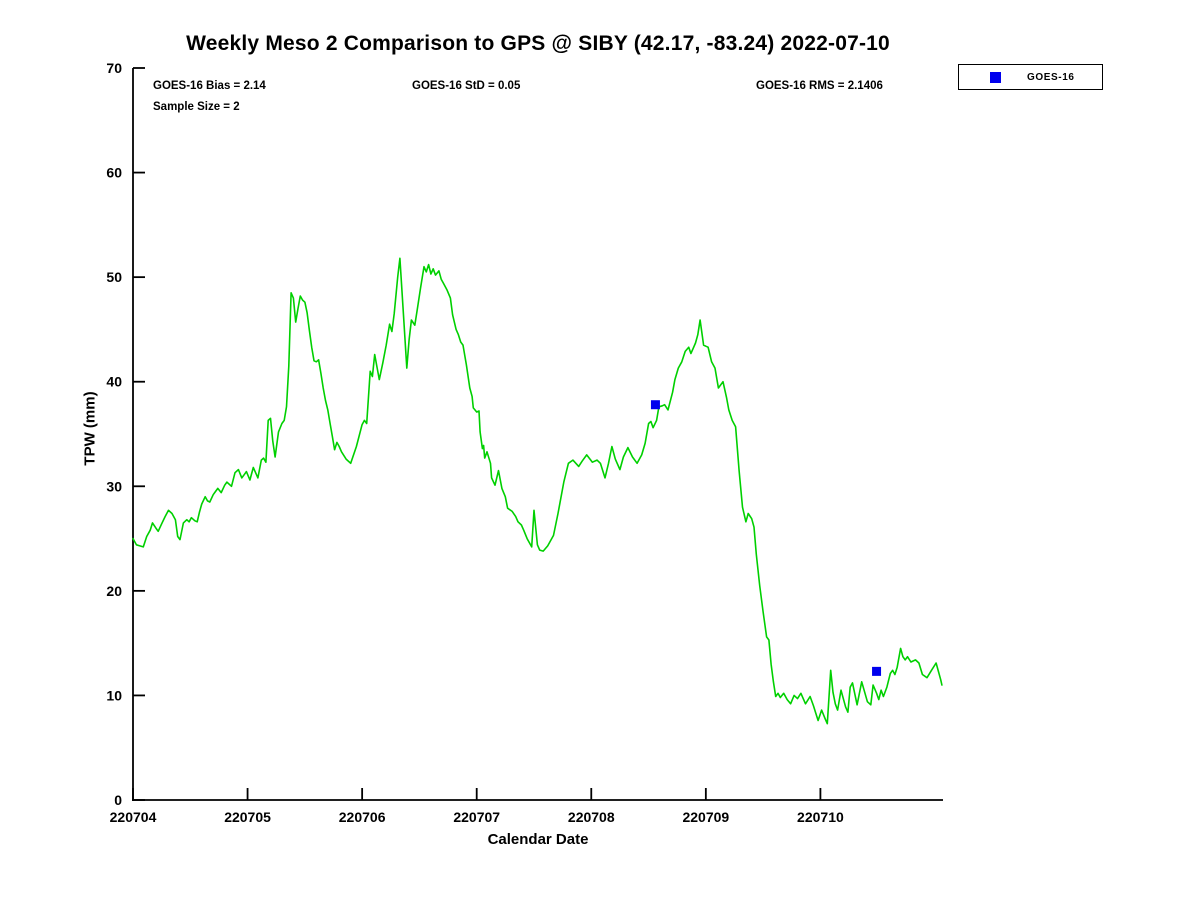  What do you see at coordinates (705, 817) in the screenshot?
I see `x-tick-label: 220709` at bounding box center [705, 817].